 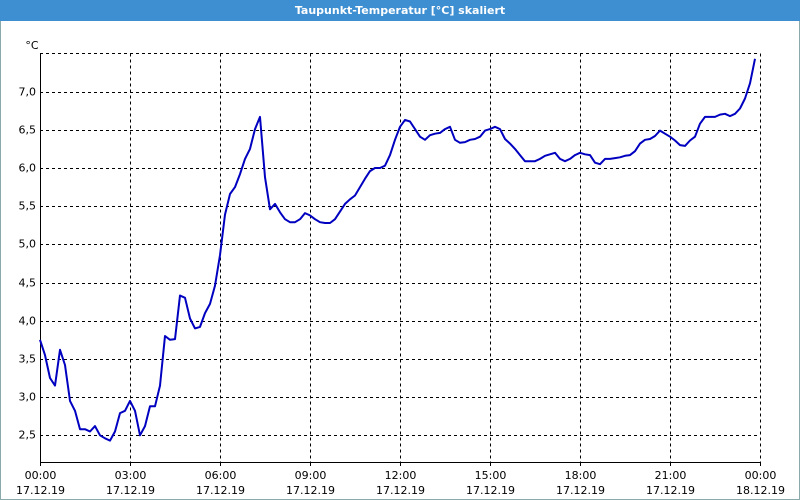 I want to click on y-tick-label: 4,5, so click(x=28, y=283).